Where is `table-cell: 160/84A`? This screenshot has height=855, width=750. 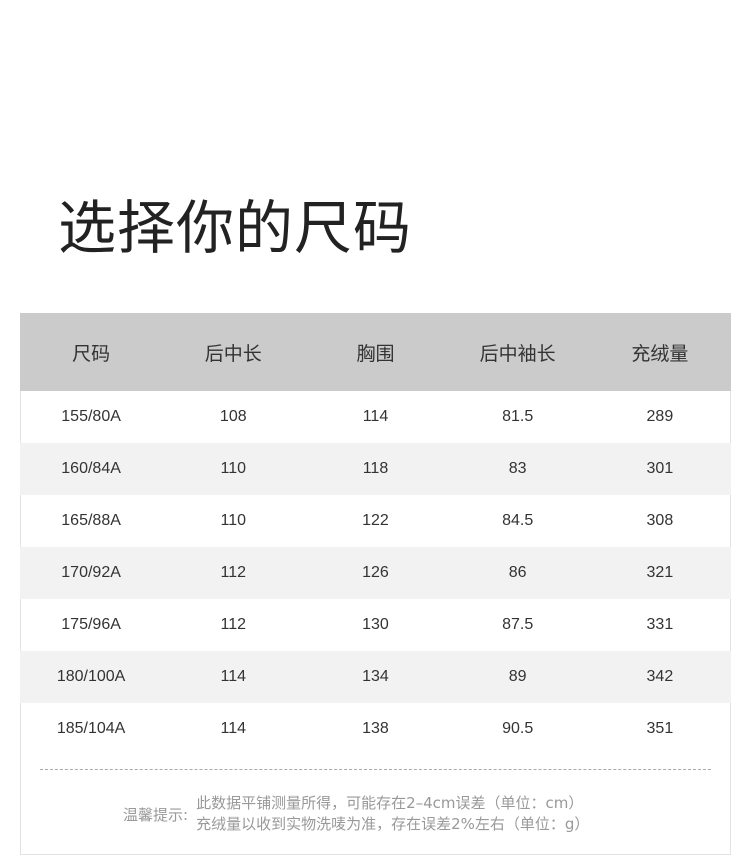 table-cell: 160/84A is located at coordinates (91, 469).